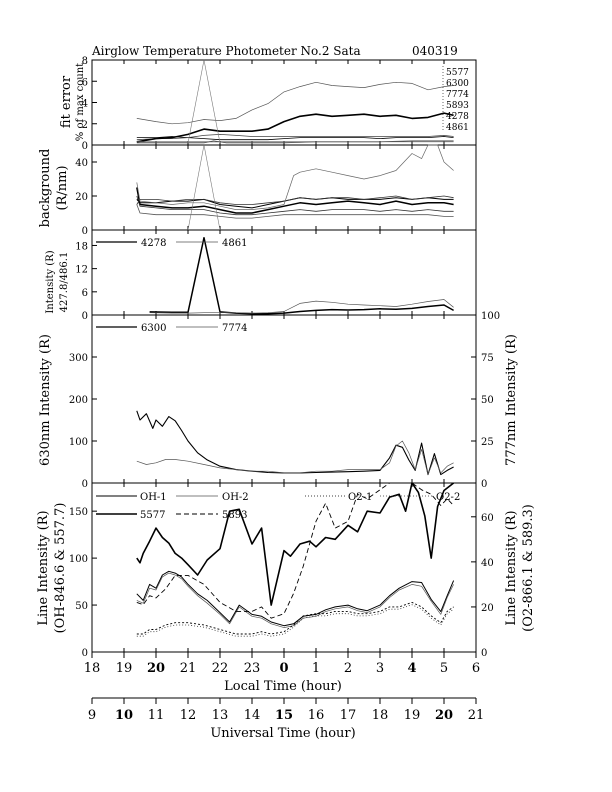 The width and height of the screenshot is (612, 792). I want to click on background-ylabel-1: background, so click(45, 188).